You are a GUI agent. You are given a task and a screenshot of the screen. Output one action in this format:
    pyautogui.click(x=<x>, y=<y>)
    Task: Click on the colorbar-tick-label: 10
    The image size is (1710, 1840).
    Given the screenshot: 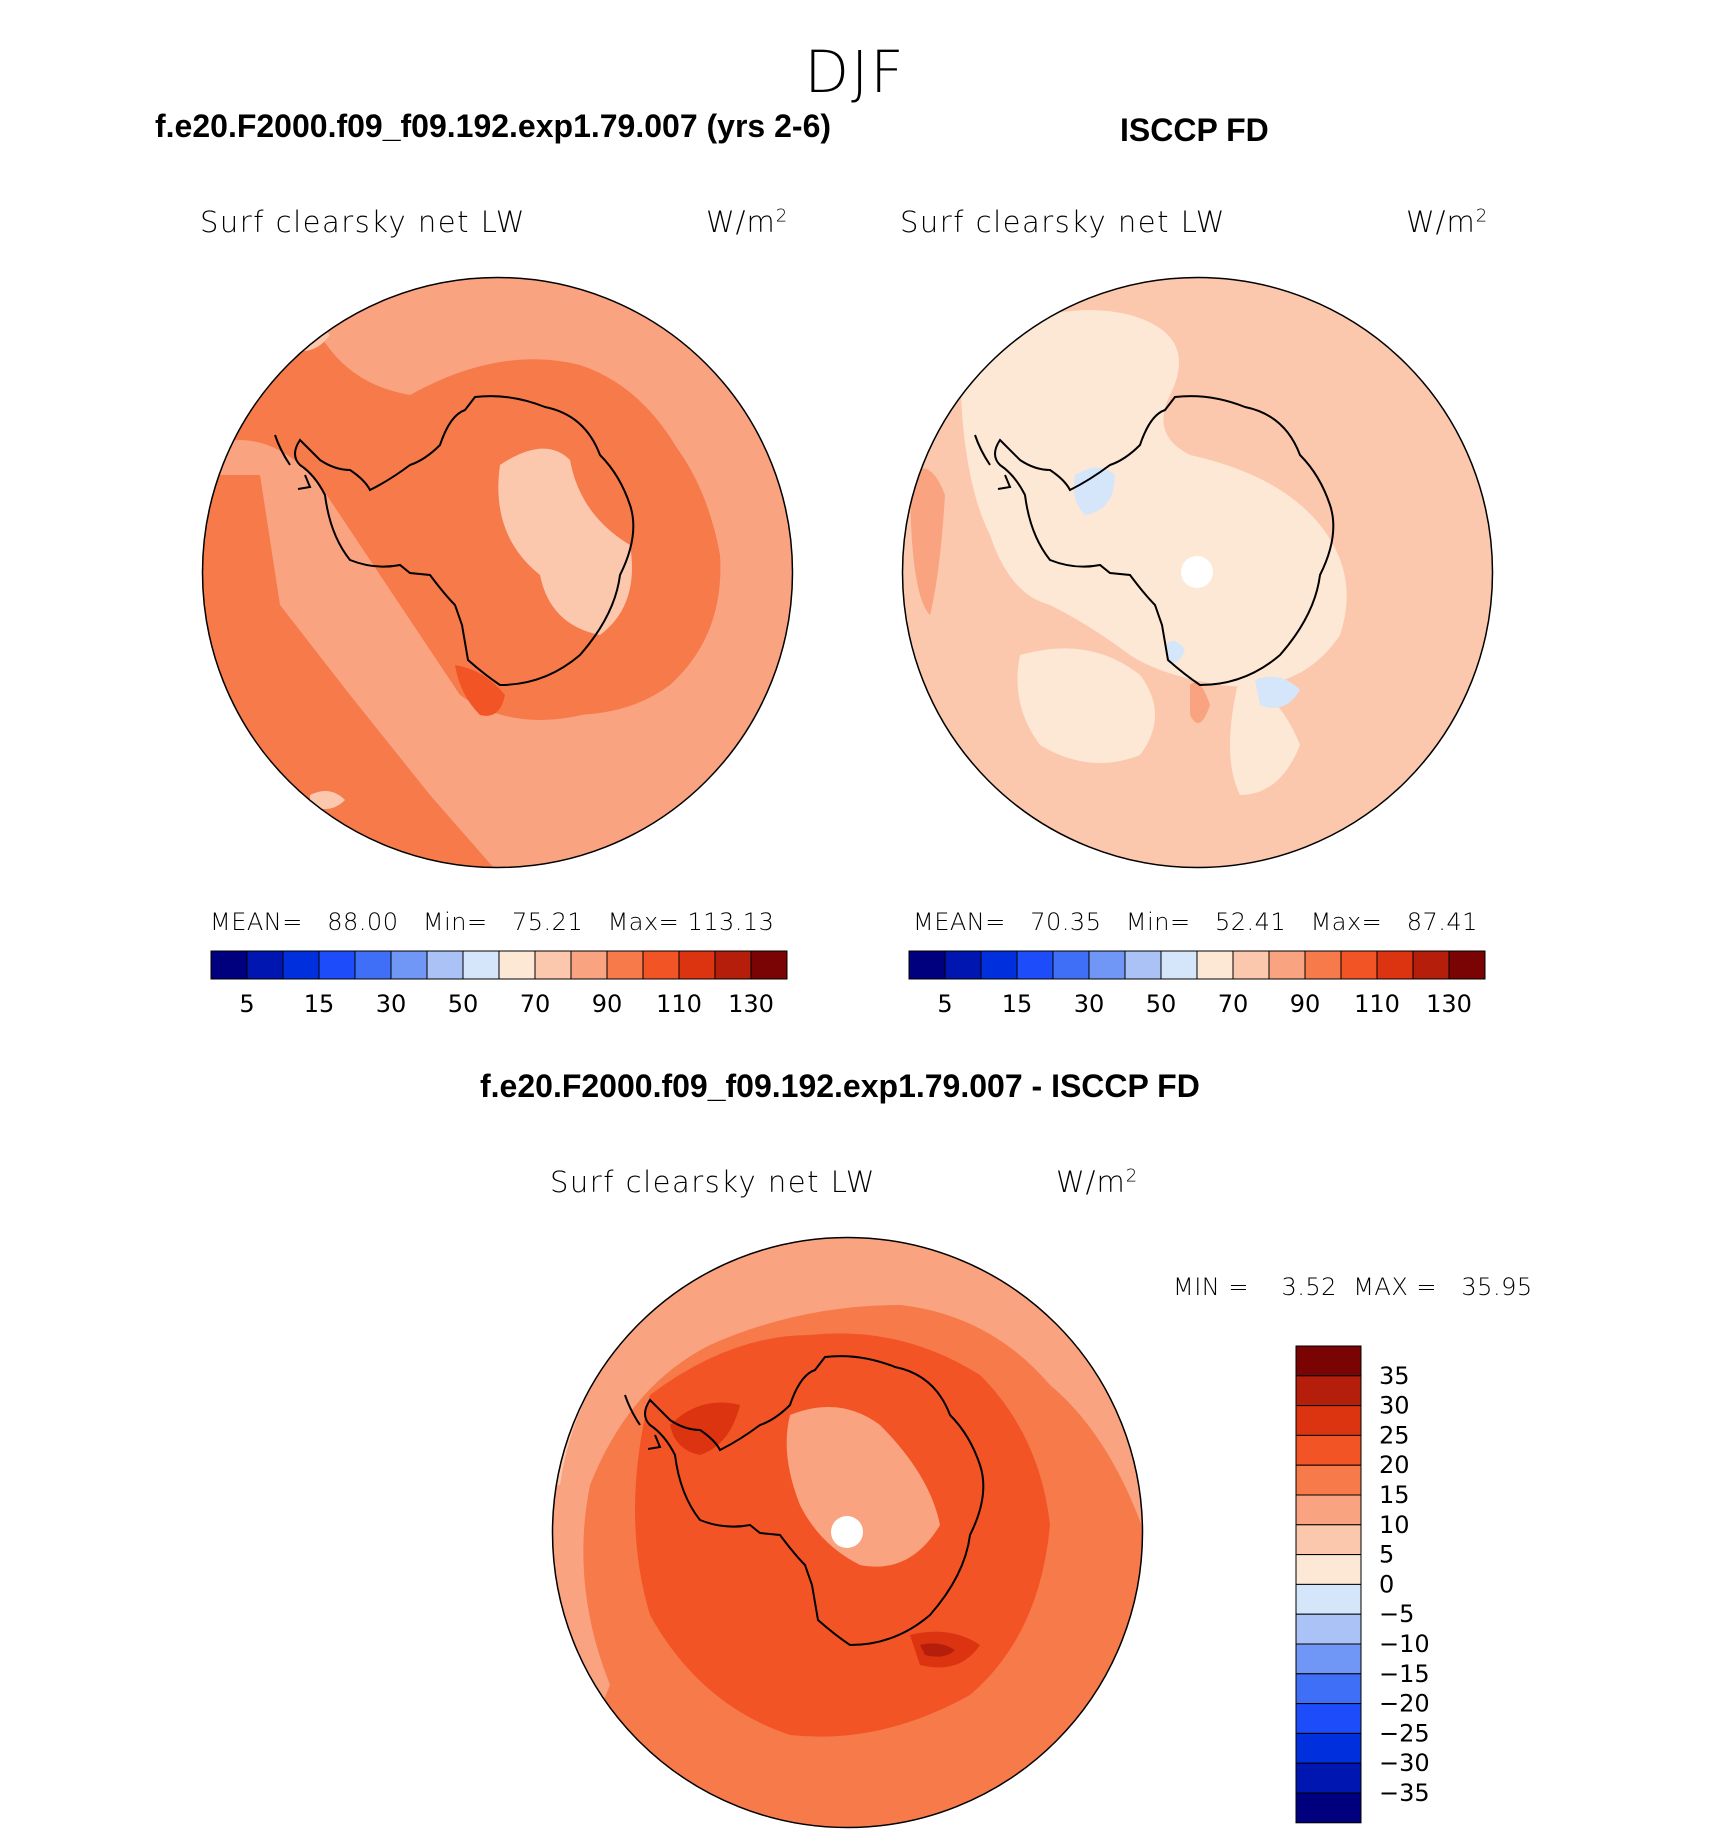 What is the action you would take?
    pyautogui.click(x=1394, y=1525)
    